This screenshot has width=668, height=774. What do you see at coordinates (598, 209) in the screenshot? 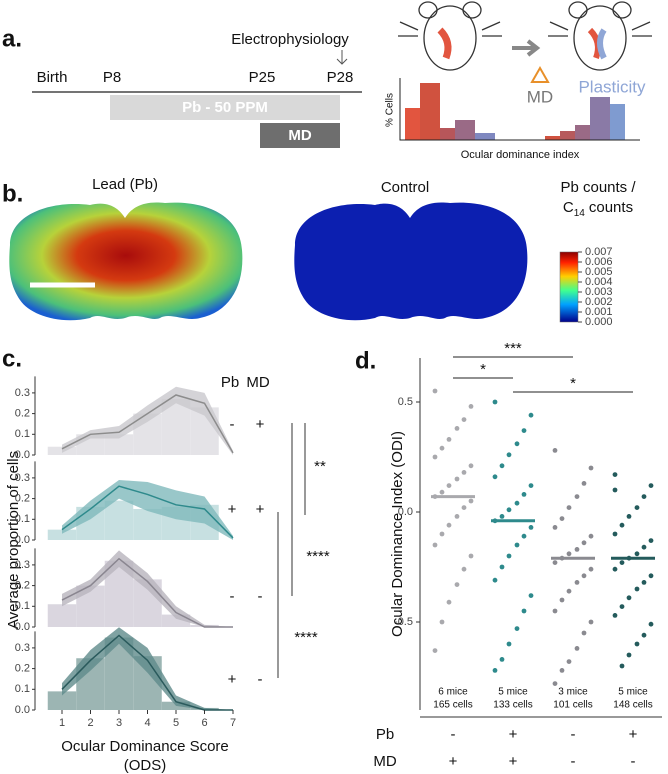
I see `colorbar-title: C14 counts` at bounding box center [598, 209].